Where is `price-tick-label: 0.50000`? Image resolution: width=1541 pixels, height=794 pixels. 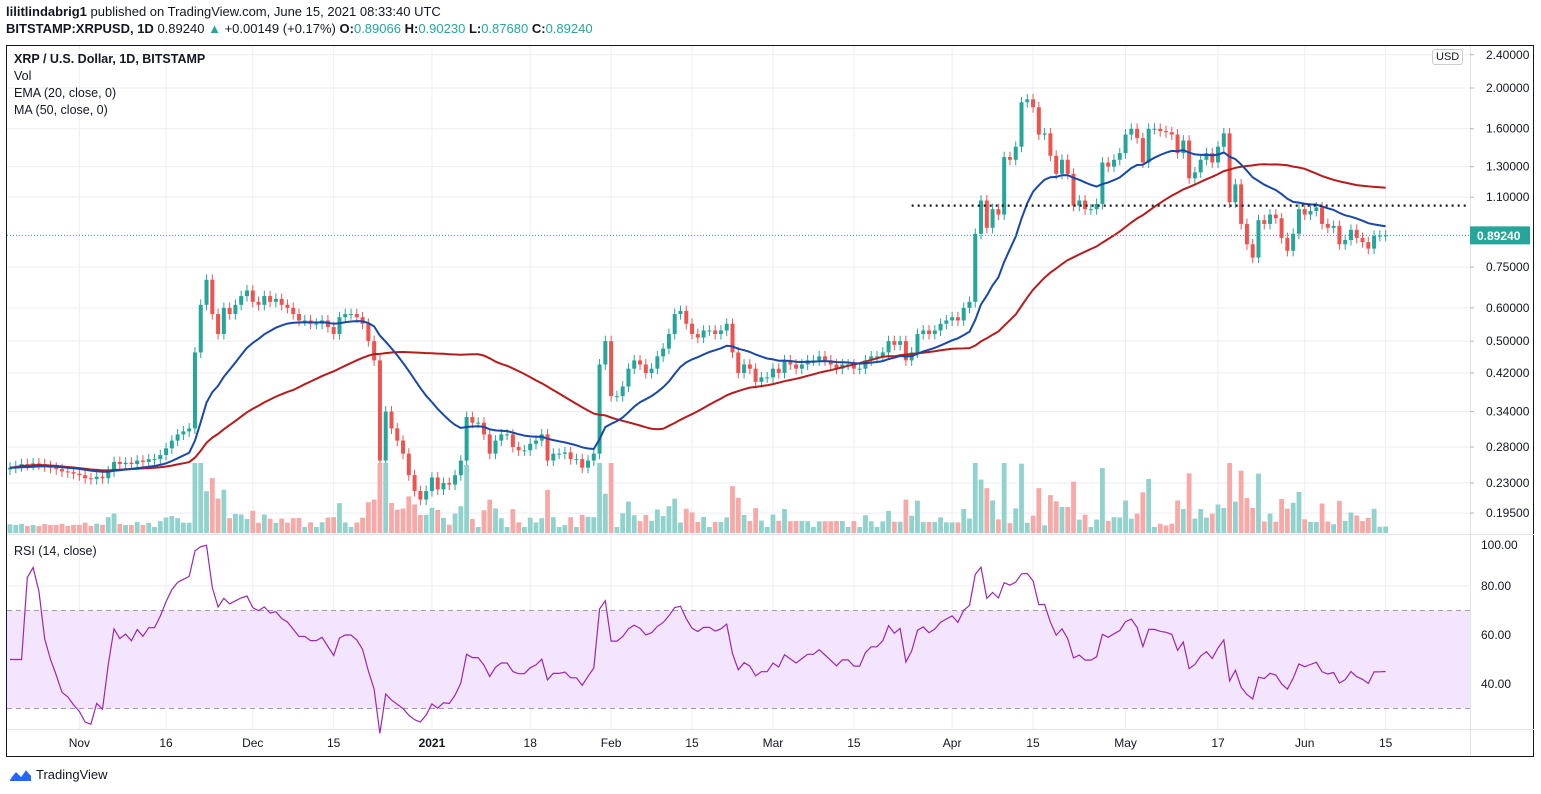
price-tick-label: 0.50000 is located at coordinates (1508, 341).